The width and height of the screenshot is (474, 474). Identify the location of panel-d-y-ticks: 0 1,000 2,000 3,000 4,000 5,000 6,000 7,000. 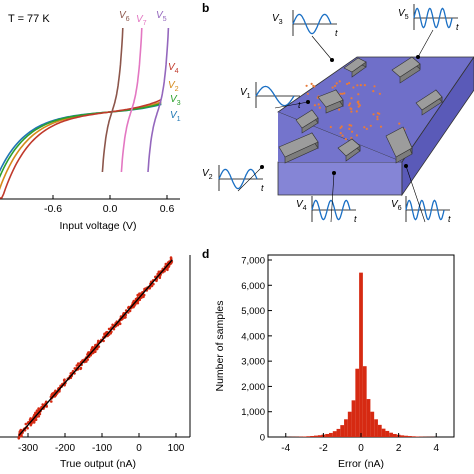
(256, 350).